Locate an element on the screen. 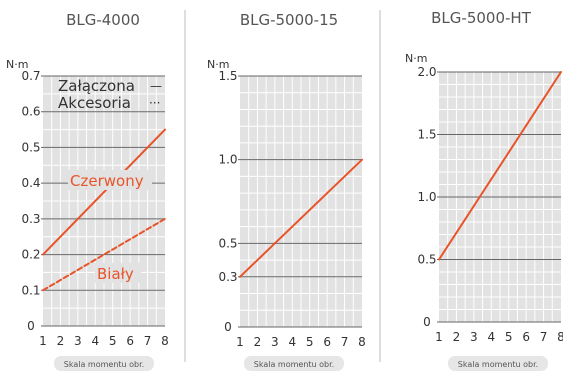 This screenshot has width=563, height=371. series-label-bialy: Biały is located at coordinates (118, 273).